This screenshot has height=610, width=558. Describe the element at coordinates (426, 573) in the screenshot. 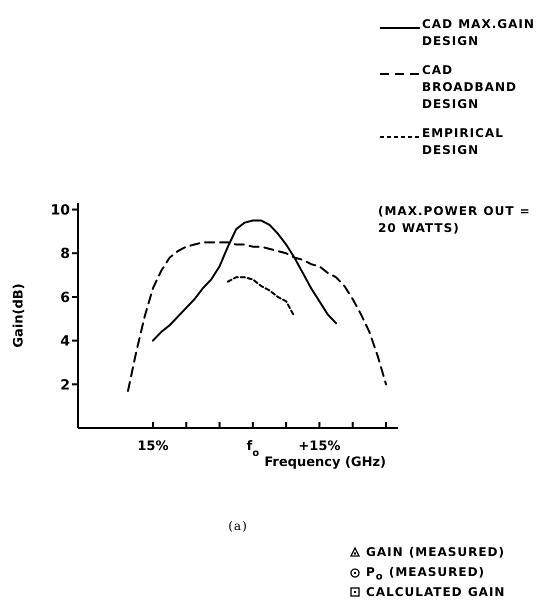

I see `text: P$_{o}$ (MEASURED)` at that location.